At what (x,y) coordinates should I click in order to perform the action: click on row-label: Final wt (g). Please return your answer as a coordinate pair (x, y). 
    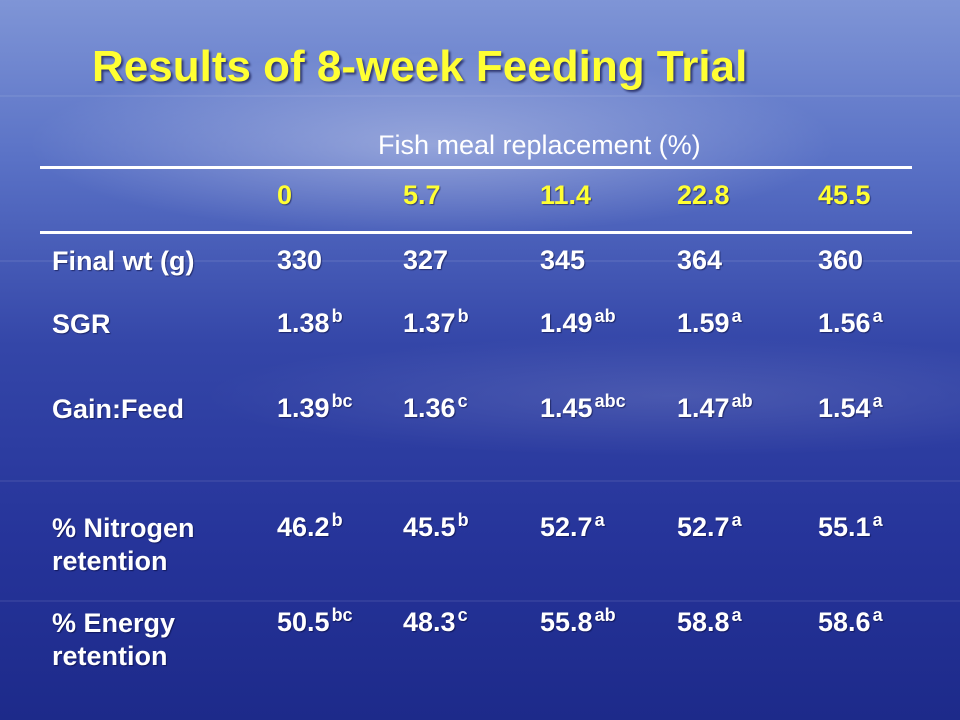
    Looking at the image, I should click on (123, 261).